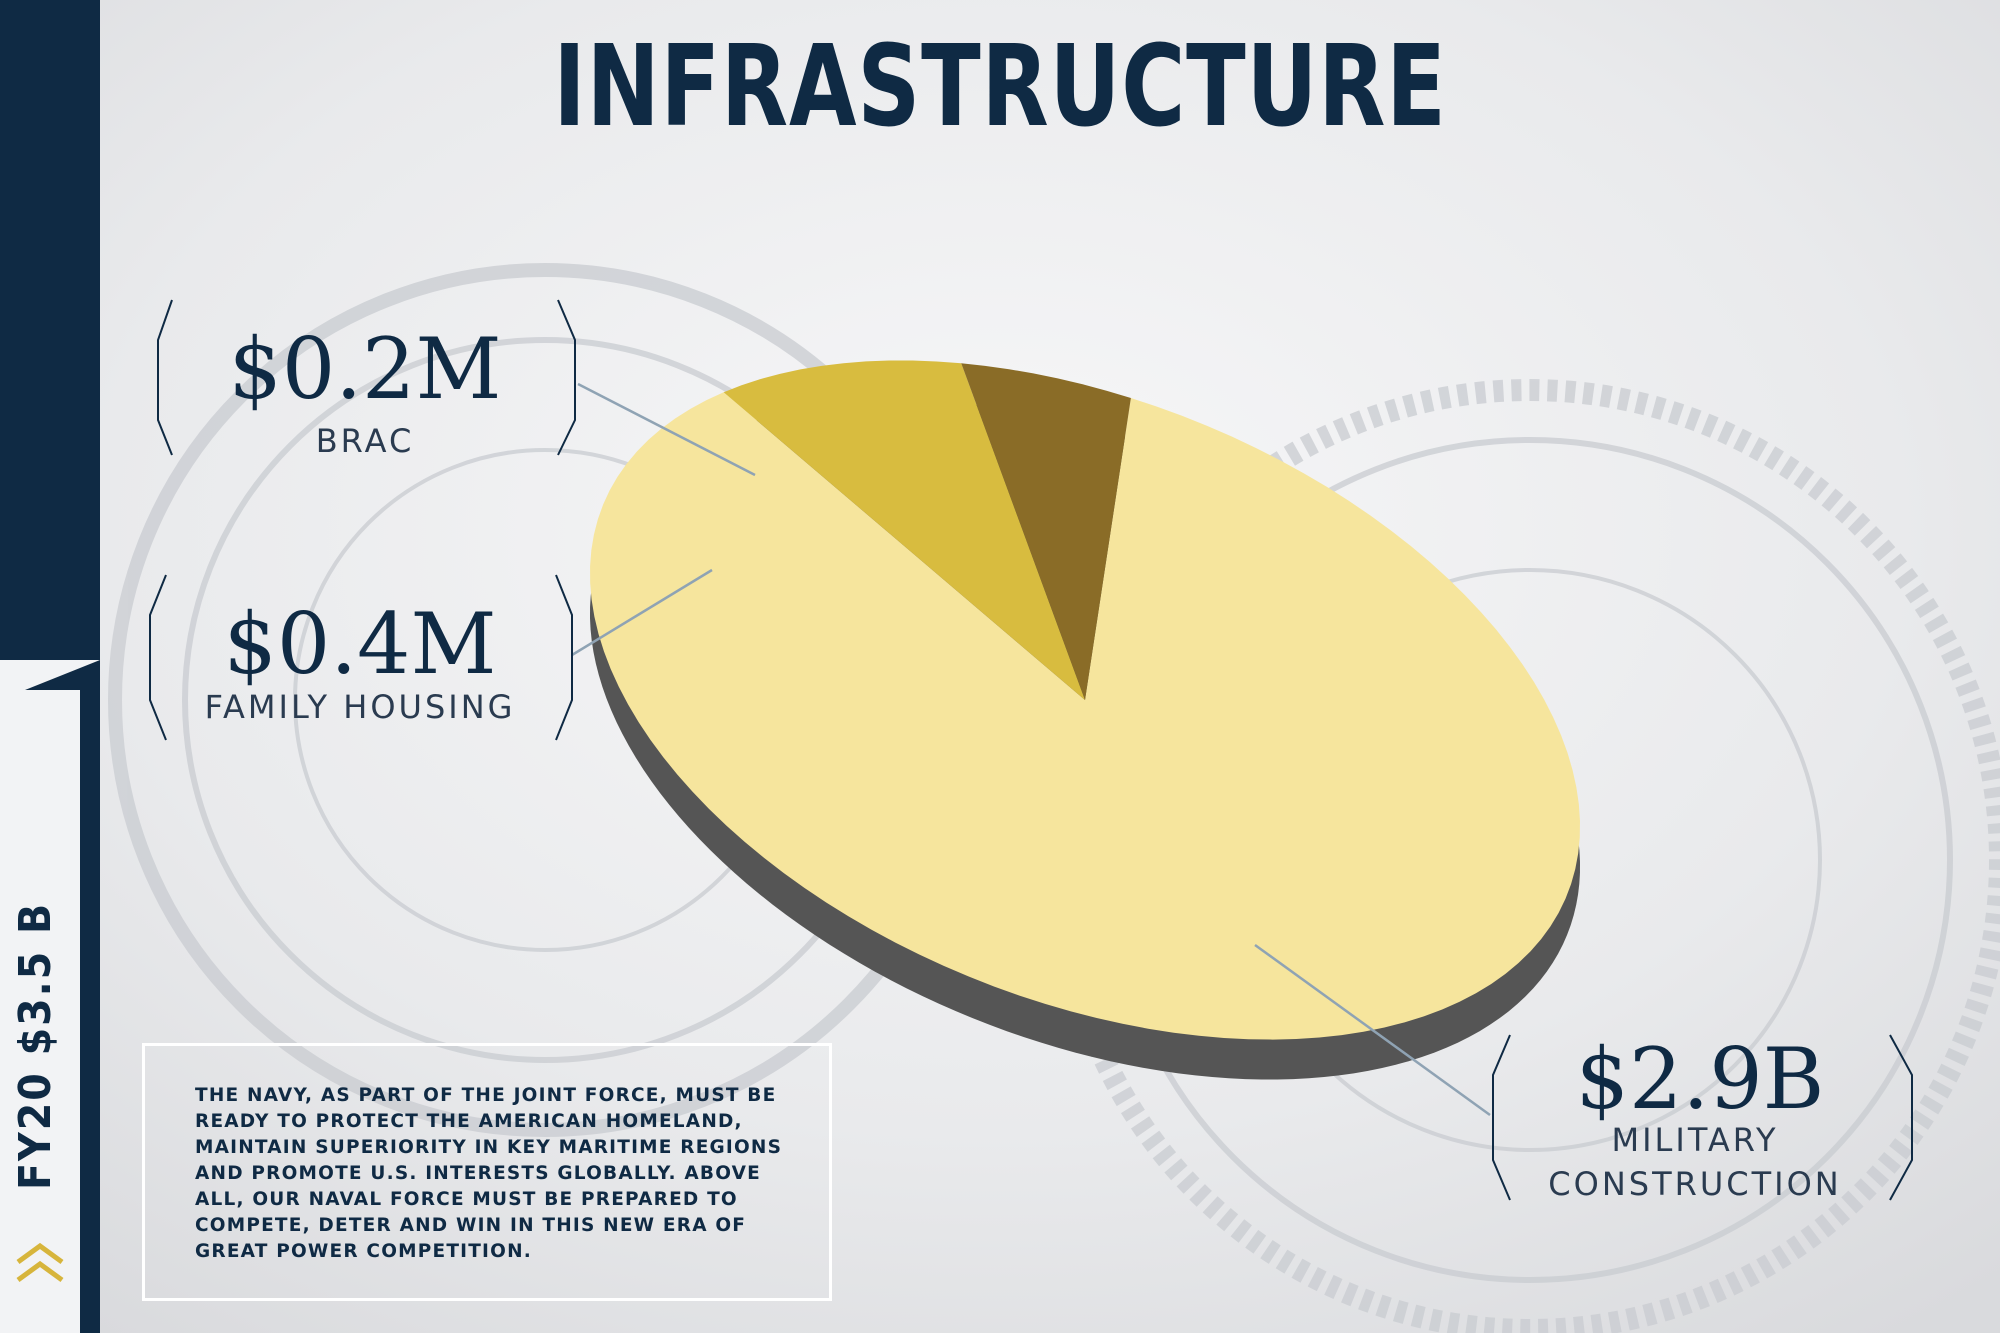 Image resolution: width=2000 pixels, height=1333 pixels. Describe the element at coordinates (1700, 1079) in the screenshot. I see `military-construction-value: $2.9B` at that location.